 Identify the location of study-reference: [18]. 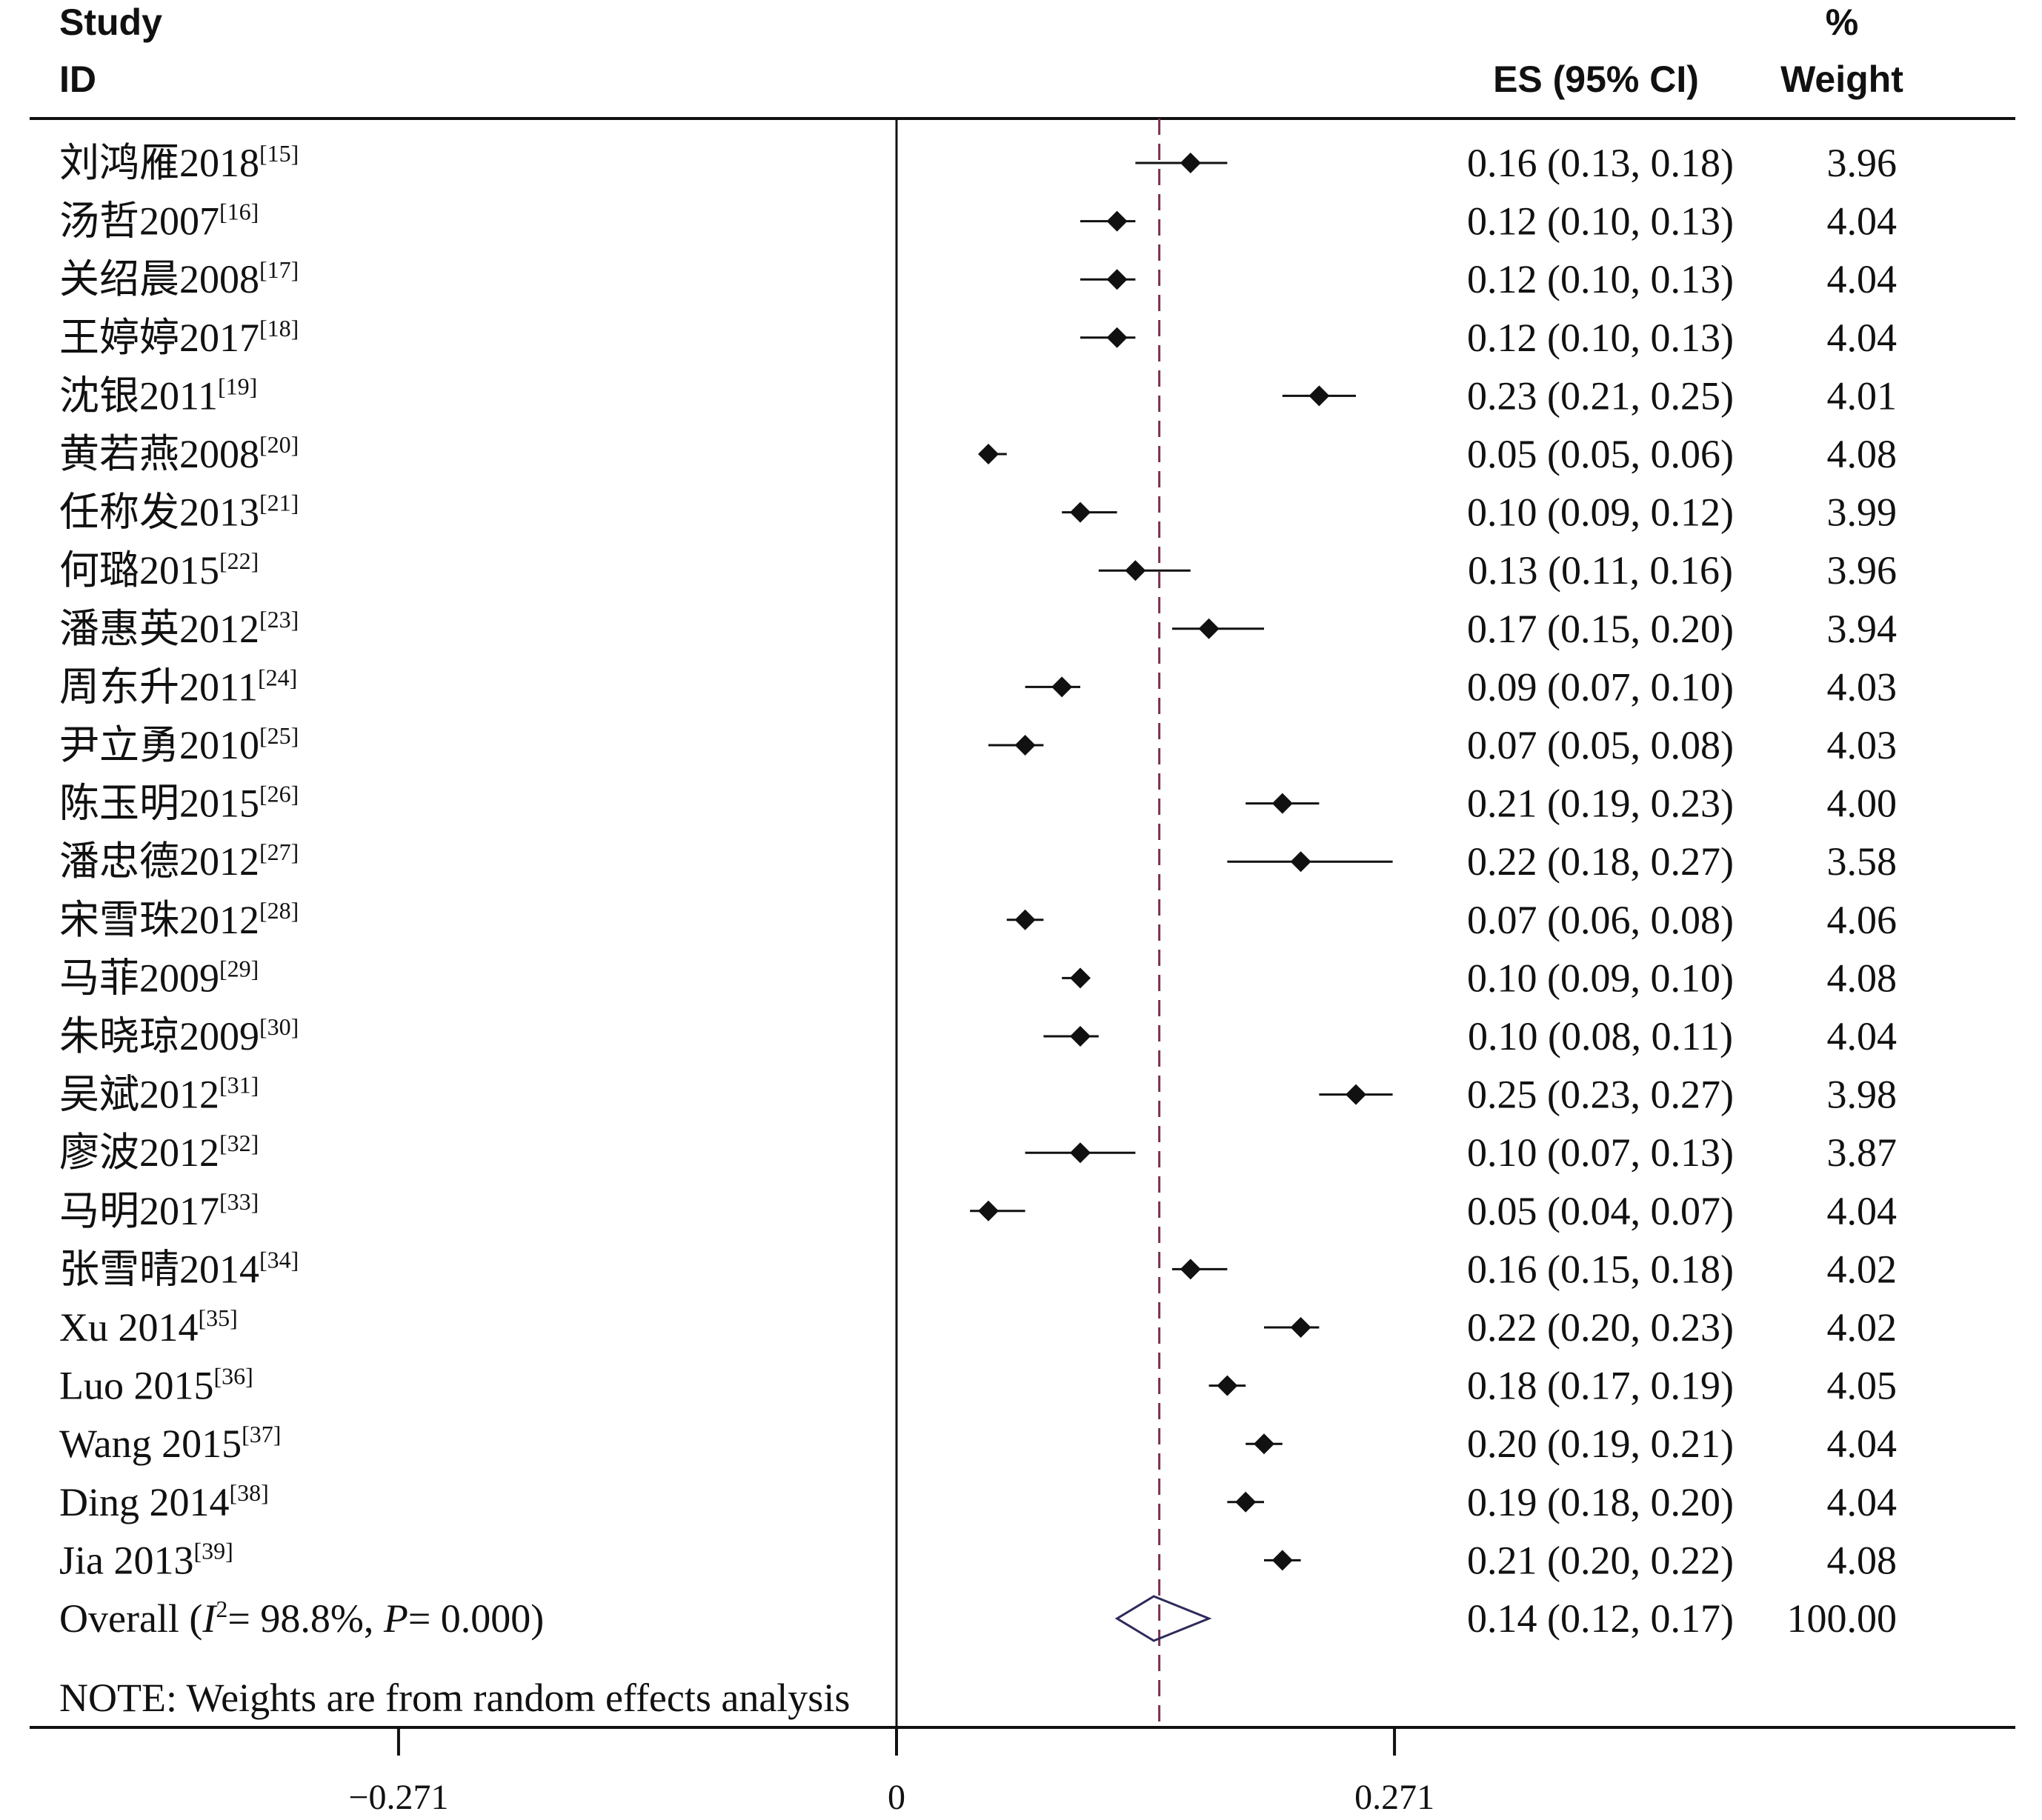
(279, 328).